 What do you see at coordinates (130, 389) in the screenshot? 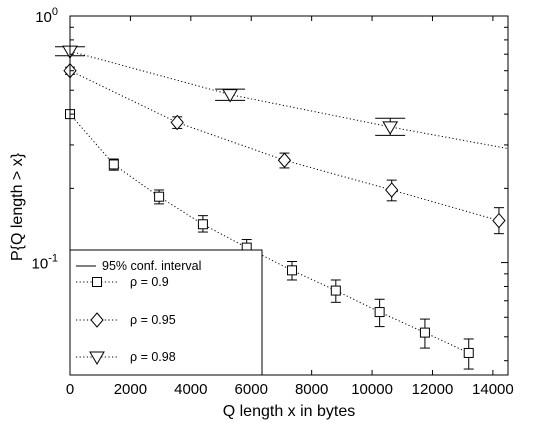
I see `x-tick-label: 2000` at bounding box center [130, 389].